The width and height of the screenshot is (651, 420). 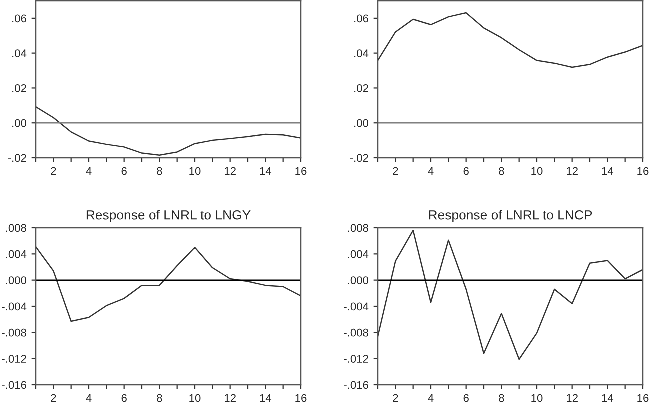 What do you see at coordinates (168, 216) in the screenshot?
I see `chart-title: Response of LNRL to LNGY` at bounding box center [168, 216].